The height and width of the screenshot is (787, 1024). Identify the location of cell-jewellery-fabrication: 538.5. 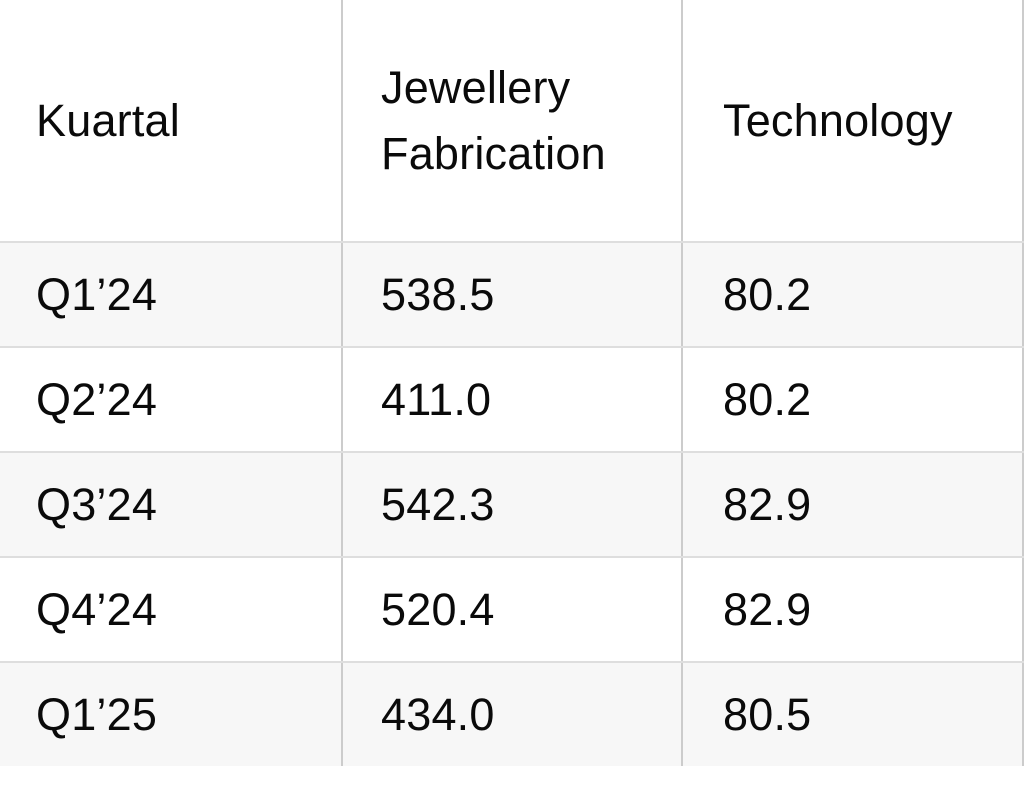
(513, 294).